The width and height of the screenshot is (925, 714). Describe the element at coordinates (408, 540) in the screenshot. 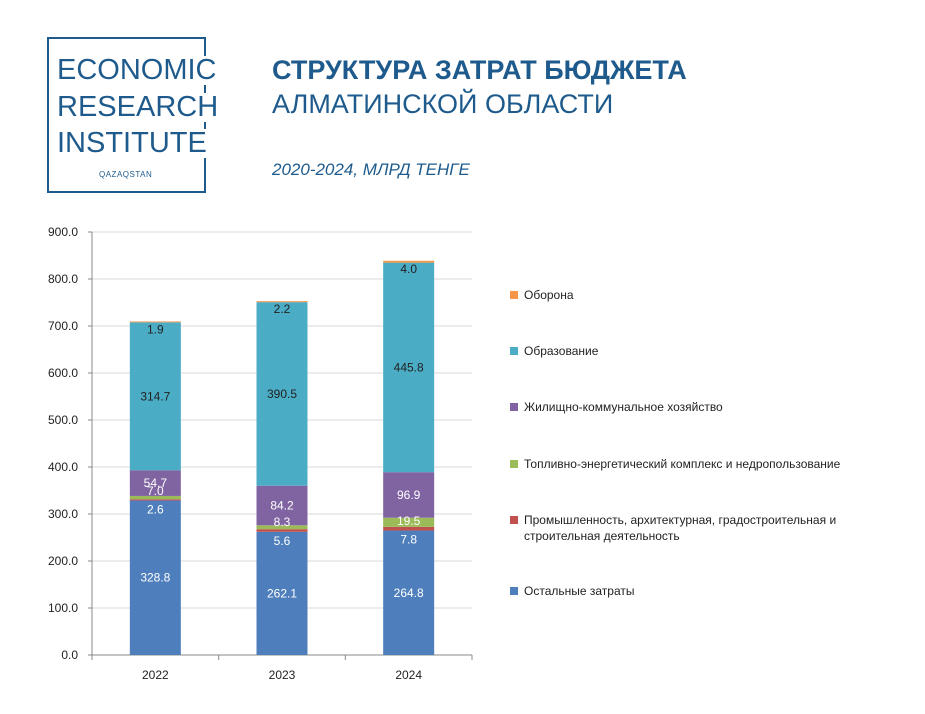

I see `data-label: 7.8` at that location.